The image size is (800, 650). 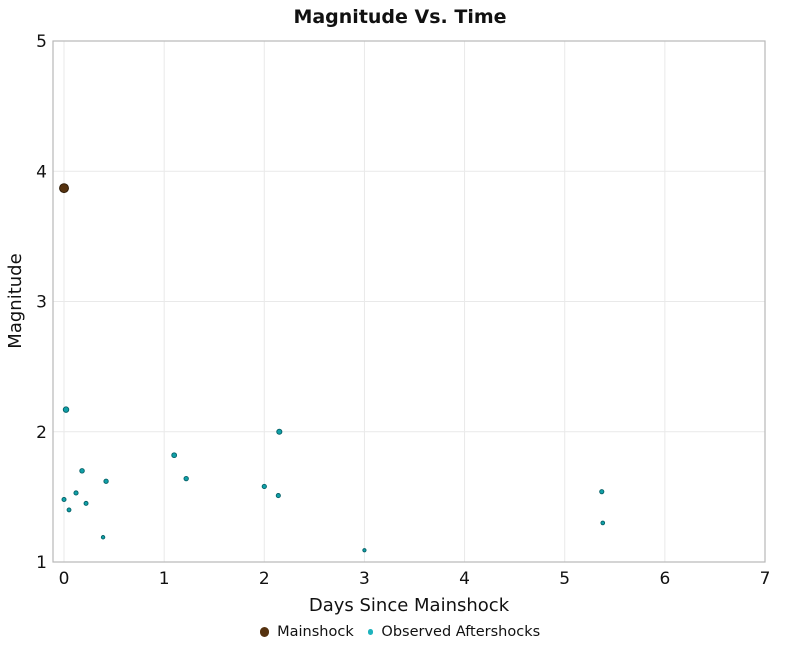 What do you see at coordinates (264, 579) in the screenshot?
I see `x-tick-label-2: 2` at bounding box center [264, 579].